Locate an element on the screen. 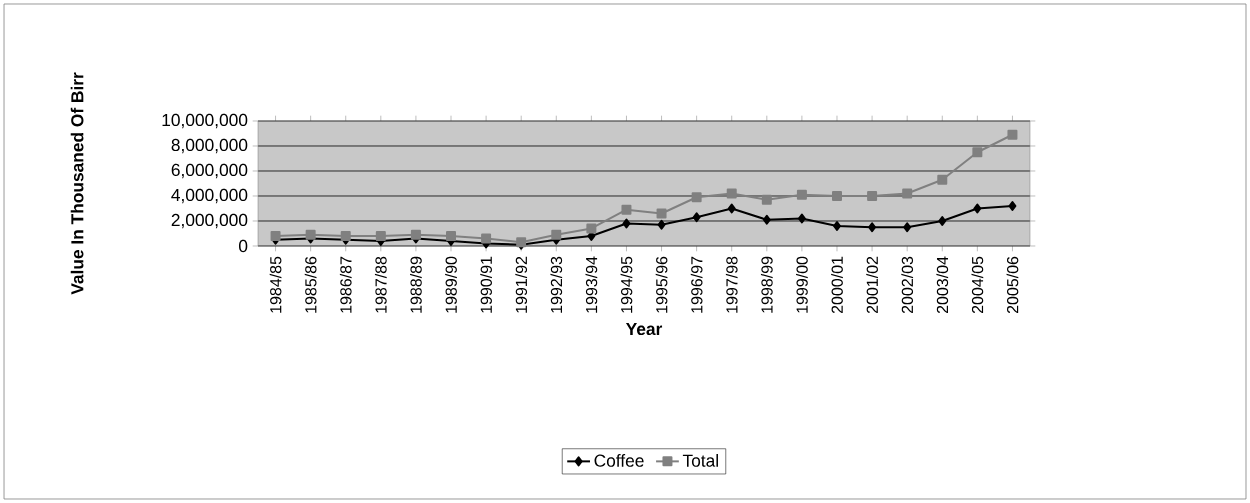  y-tick-label: 6,000,000 is located at coordinates (209, 171).